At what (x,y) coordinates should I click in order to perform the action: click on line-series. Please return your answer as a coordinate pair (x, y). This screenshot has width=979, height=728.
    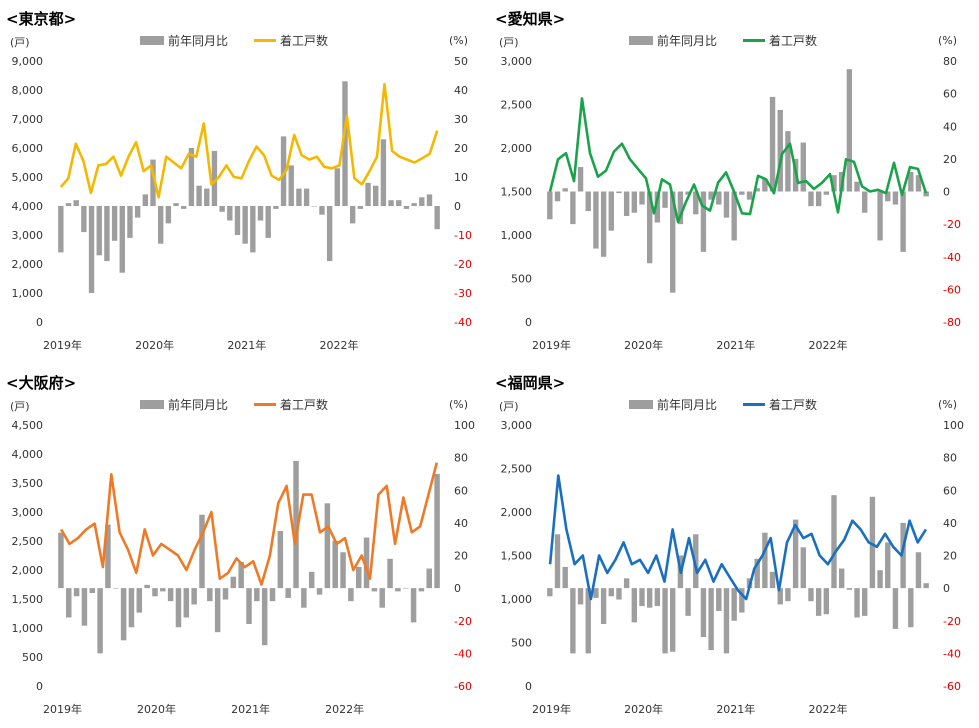
    Looking at the image, I should click on (249, 140).